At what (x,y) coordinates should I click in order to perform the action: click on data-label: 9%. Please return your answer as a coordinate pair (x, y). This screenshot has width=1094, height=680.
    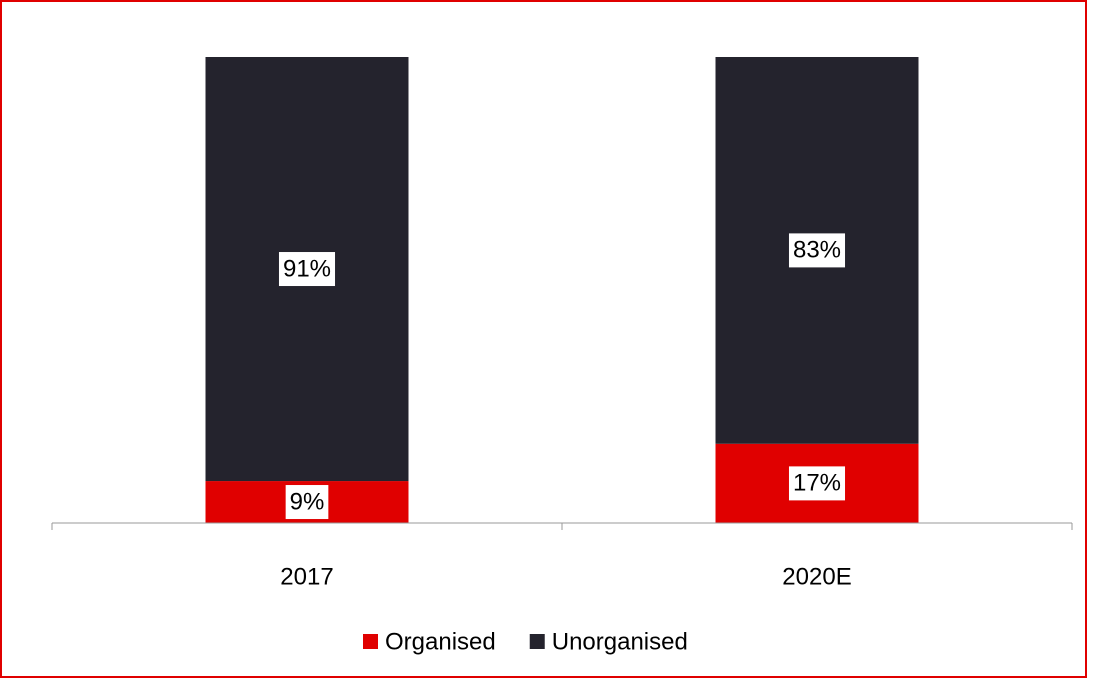
    Looking at the image, I should click on (307, 501).